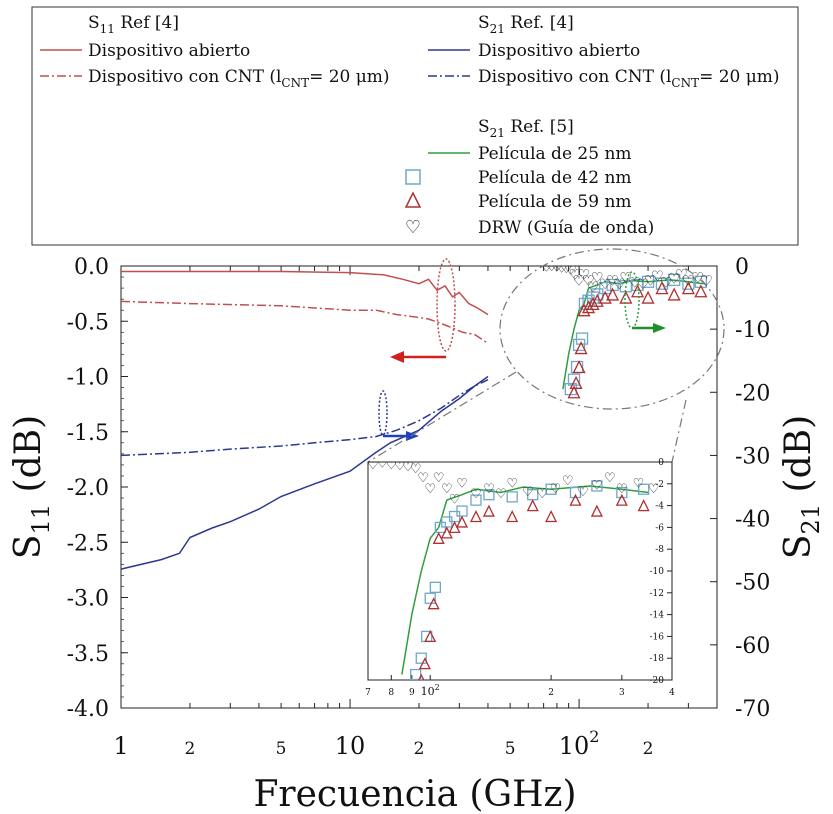 This screenshot has width=833, height=814. I want to click on inset-y-tick-label: -14, so click(657, 616).